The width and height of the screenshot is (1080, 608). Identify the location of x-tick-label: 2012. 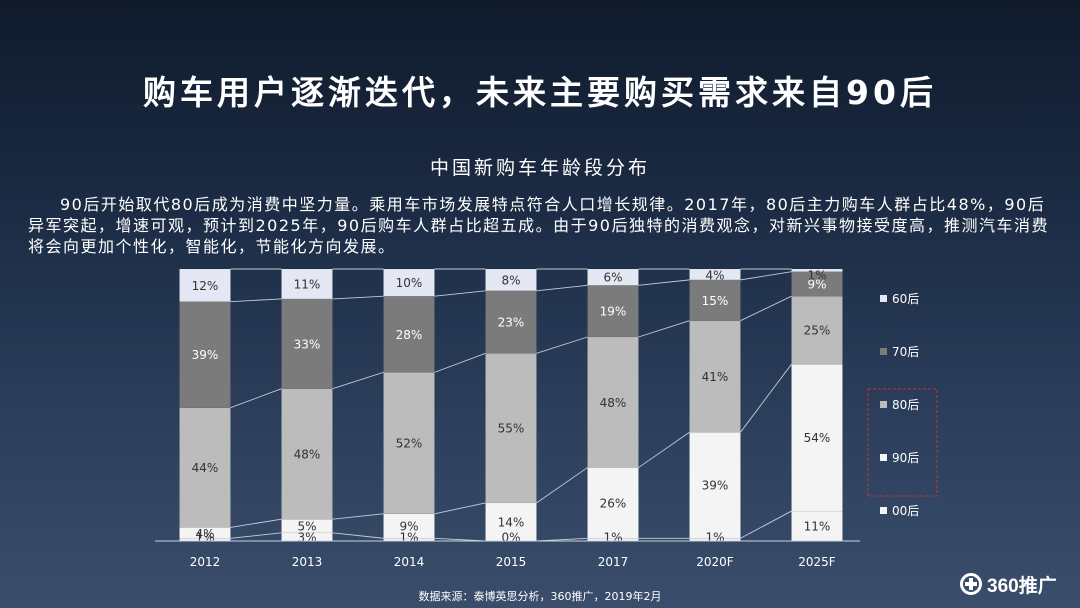
(205, 562).